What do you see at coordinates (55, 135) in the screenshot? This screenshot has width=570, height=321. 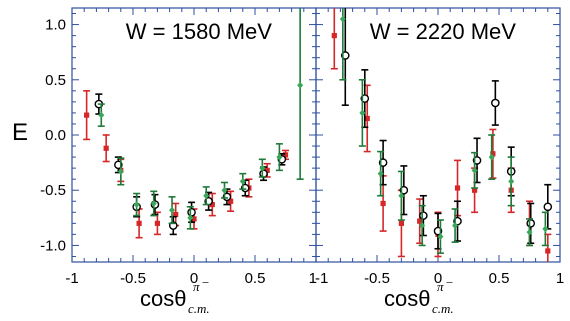 I see `y-tick-label: 0.0` at bounding box center [55, 135].